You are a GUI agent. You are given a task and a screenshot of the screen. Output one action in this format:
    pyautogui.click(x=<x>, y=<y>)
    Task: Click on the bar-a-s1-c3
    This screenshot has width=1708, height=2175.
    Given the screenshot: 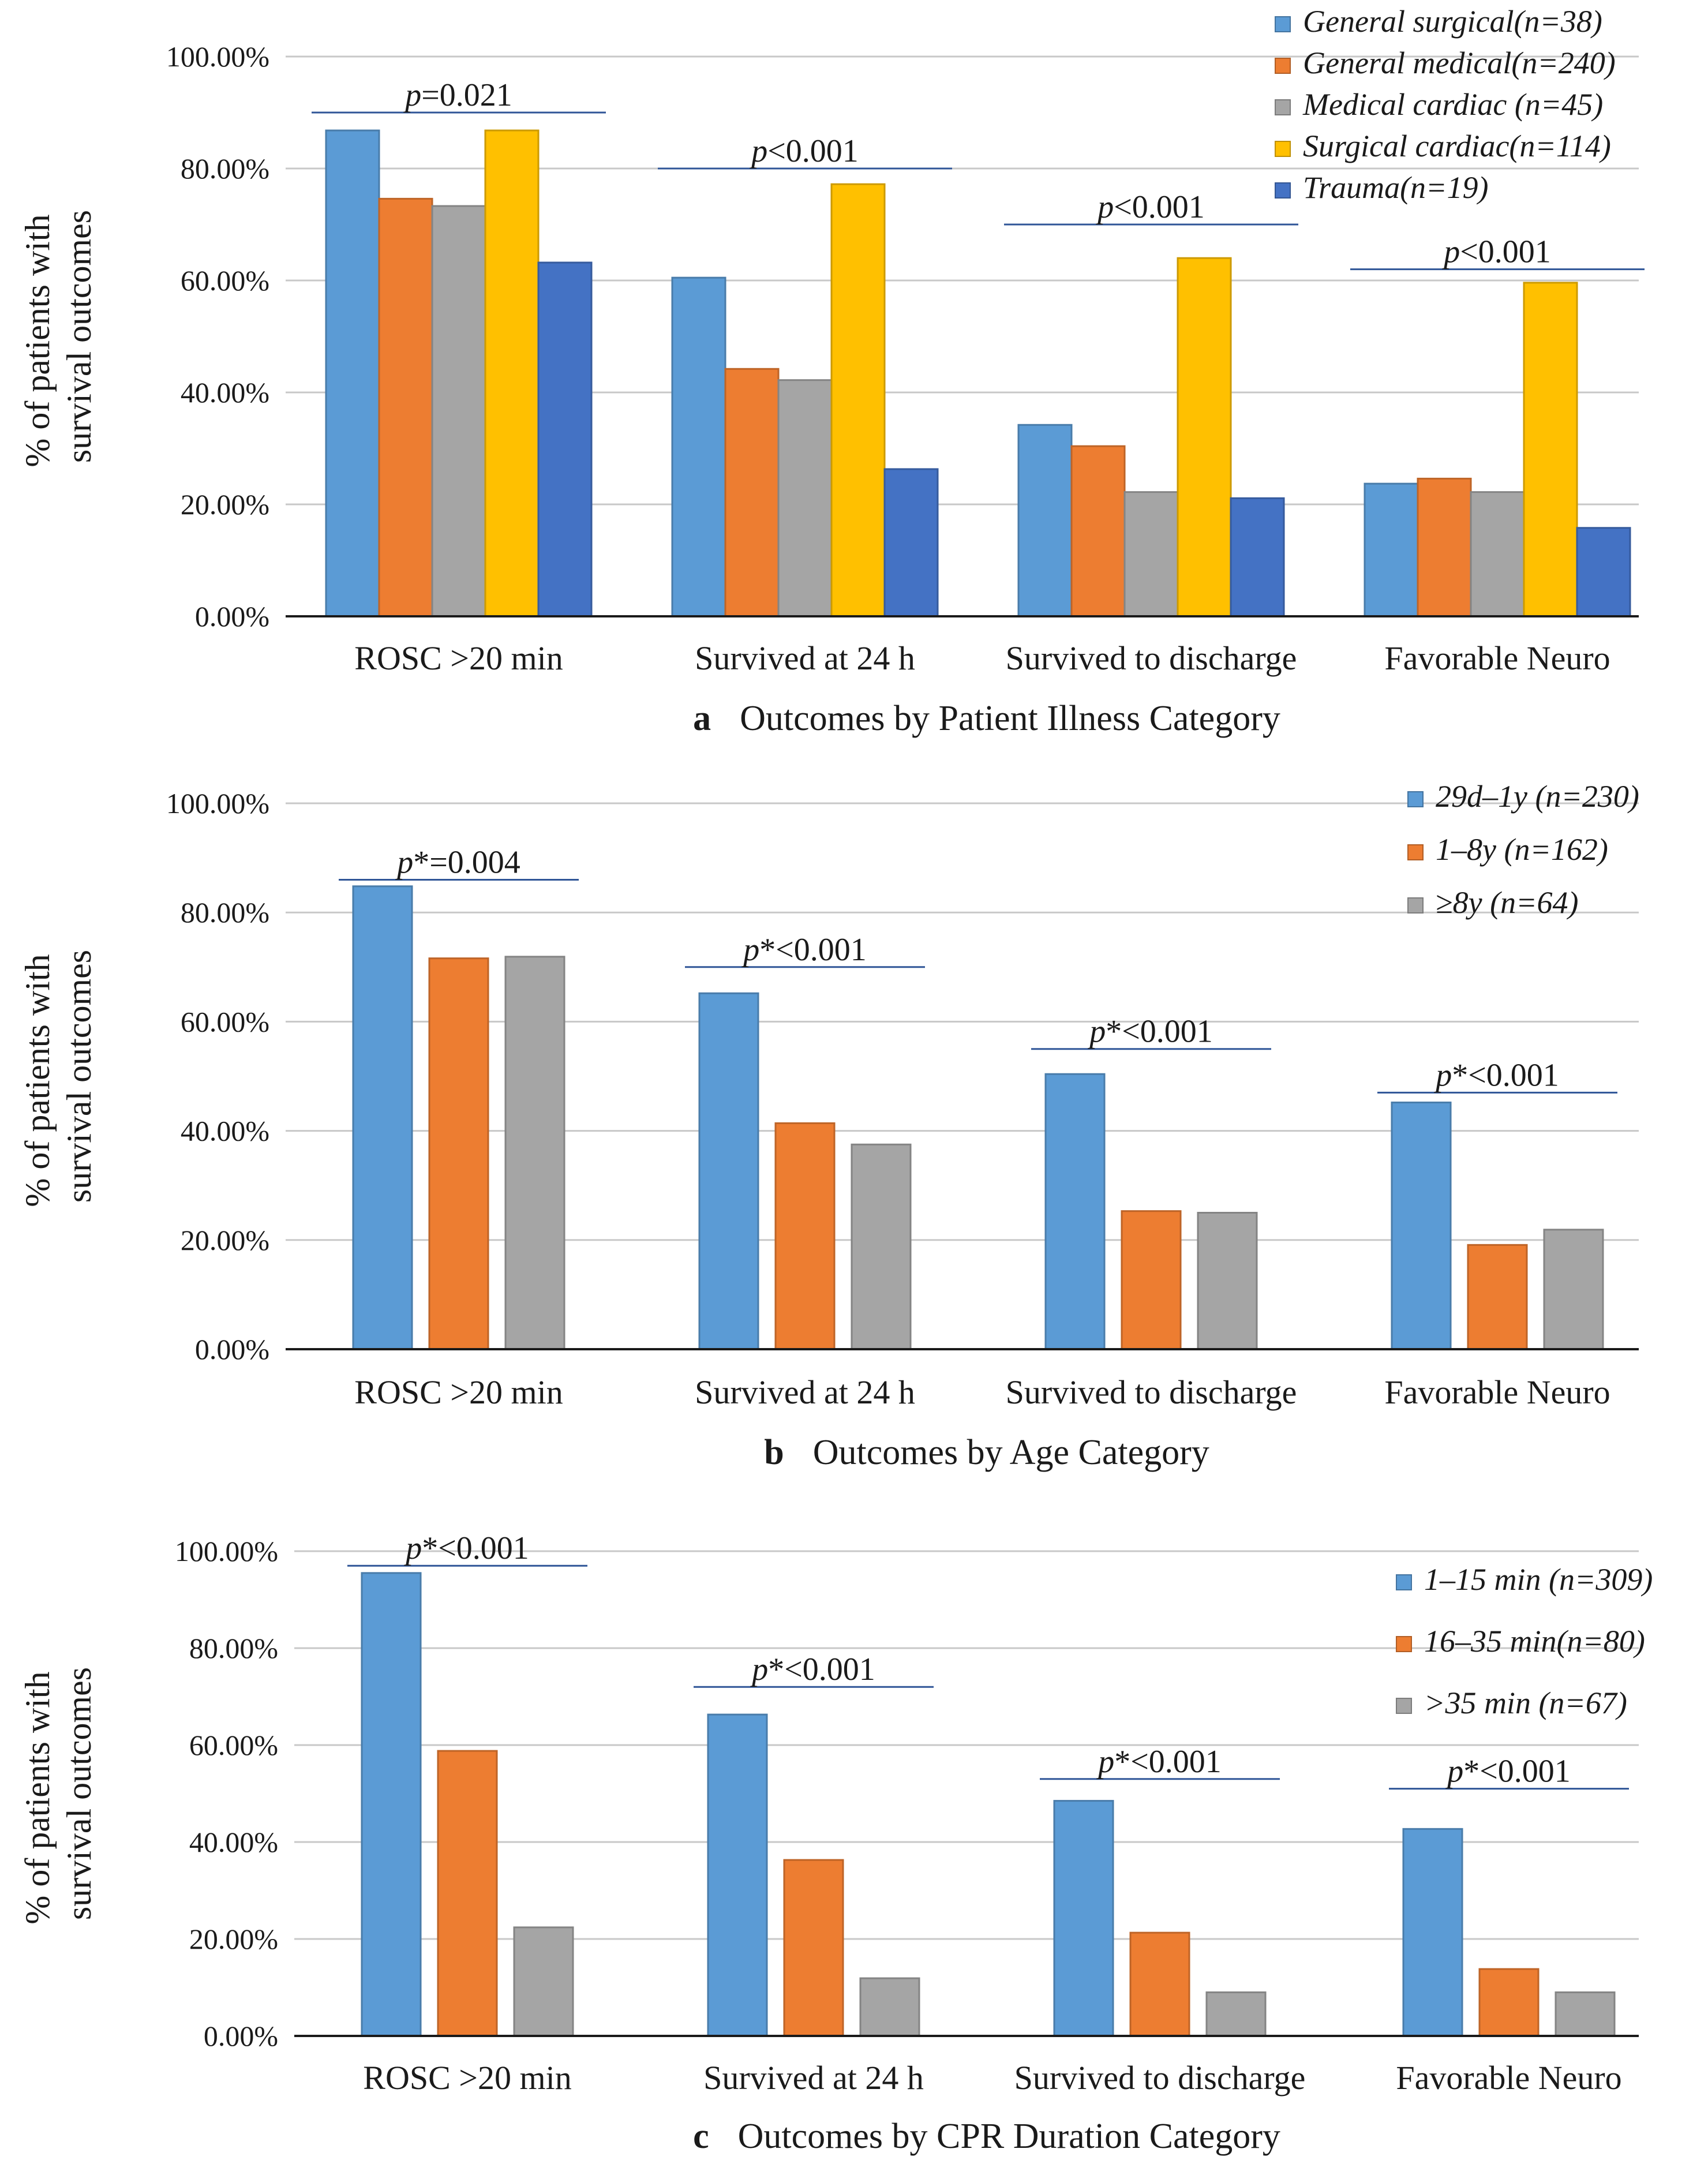 What is the action you would take?
    pyautogui.click(x=1444, y=547)
    